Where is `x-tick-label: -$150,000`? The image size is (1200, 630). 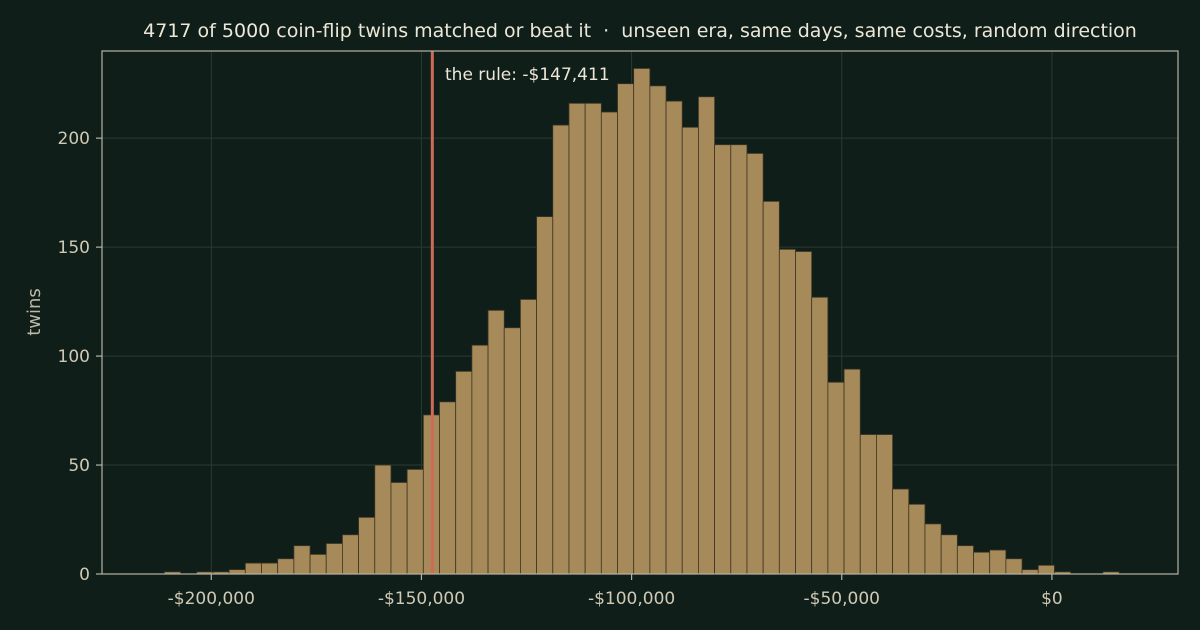
x-tick-label: -$150,000 is located at coordinates (421, 599).